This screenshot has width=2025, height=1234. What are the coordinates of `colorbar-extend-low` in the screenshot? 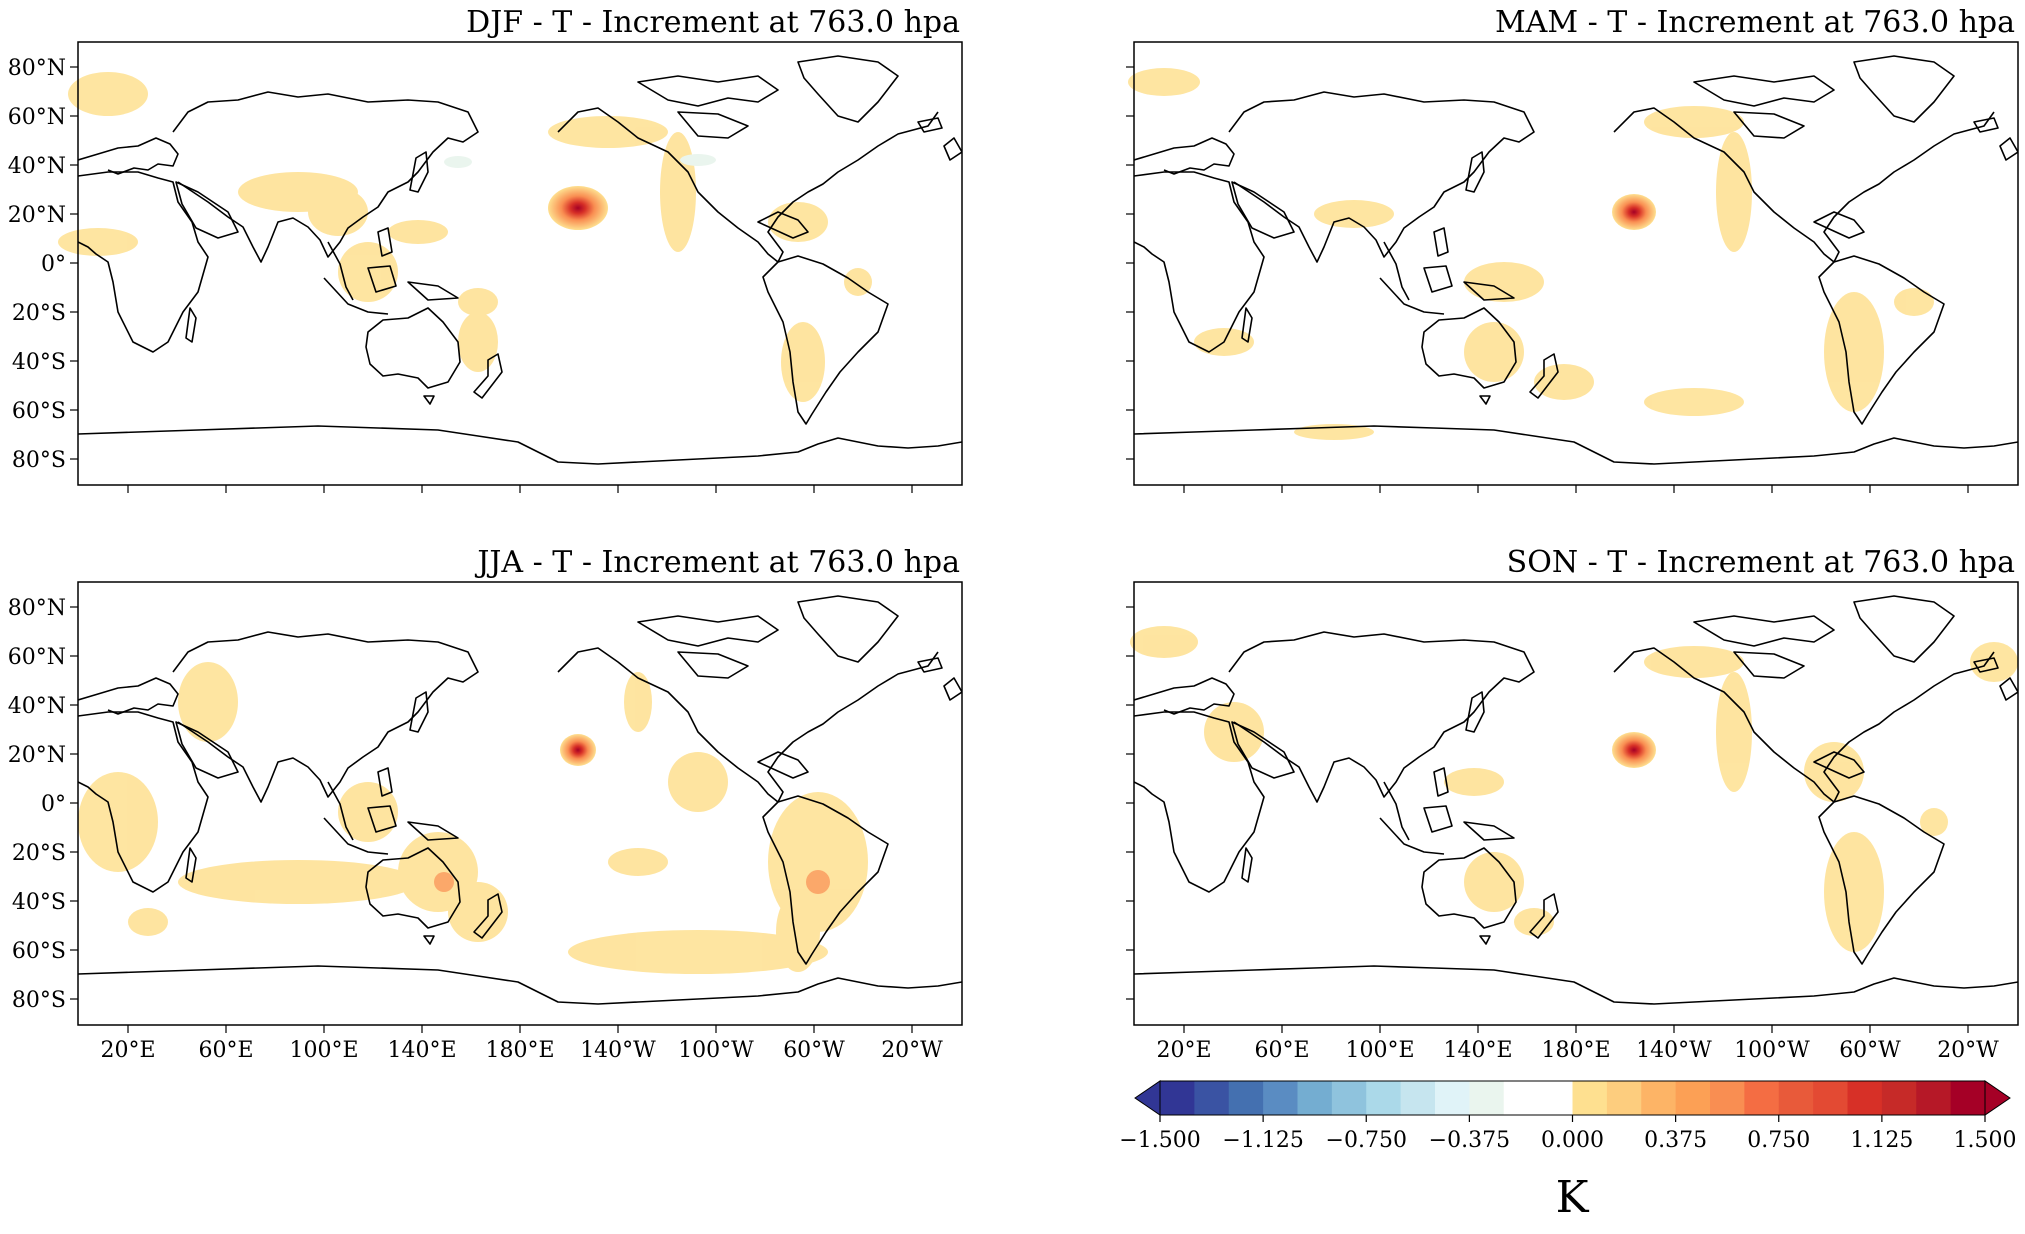 It's located at (1147, 1098).